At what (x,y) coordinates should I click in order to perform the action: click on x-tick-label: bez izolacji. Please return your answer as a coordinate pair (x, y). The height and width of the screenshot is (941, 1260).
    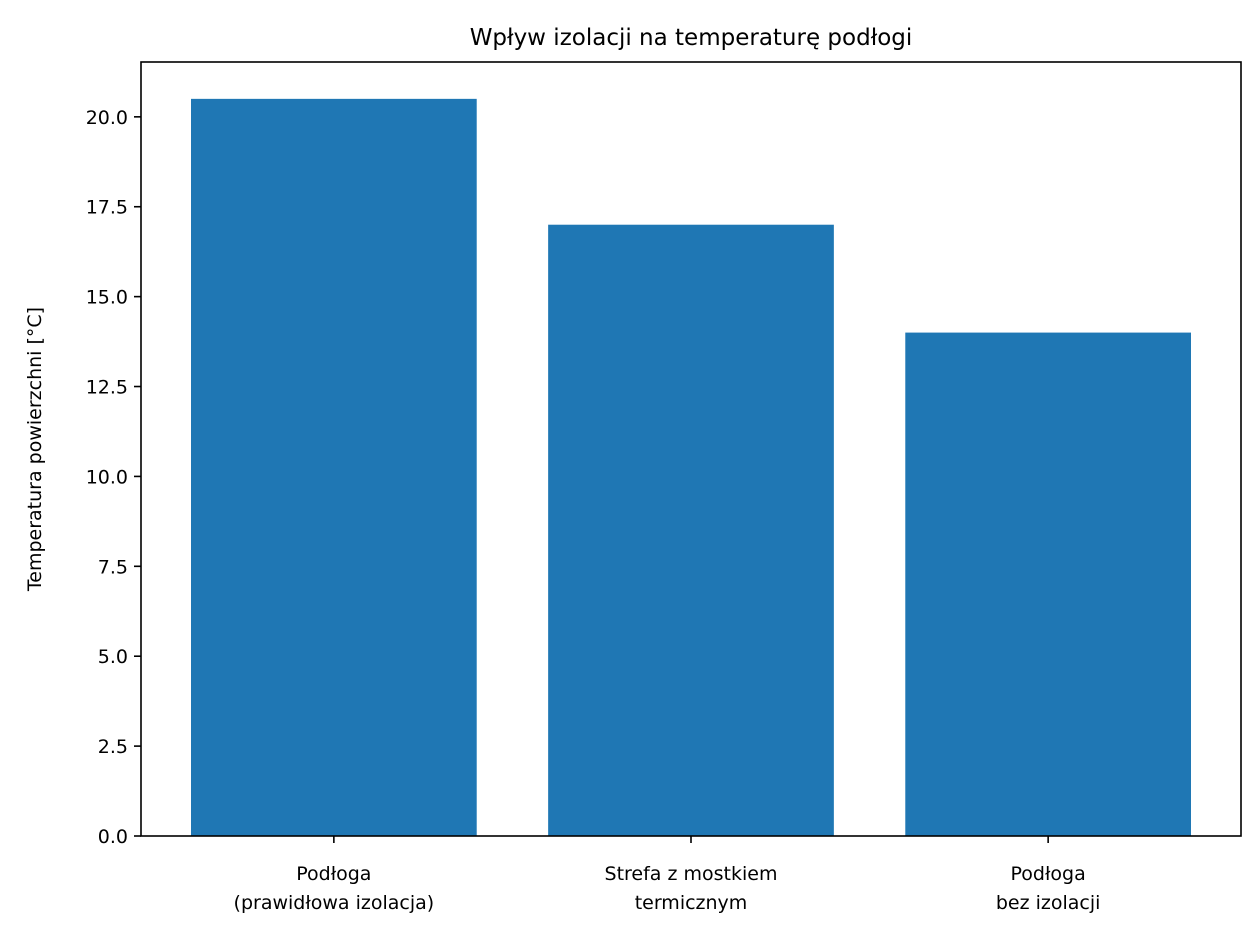
    Looking at the image, I should click on (1048, 903).